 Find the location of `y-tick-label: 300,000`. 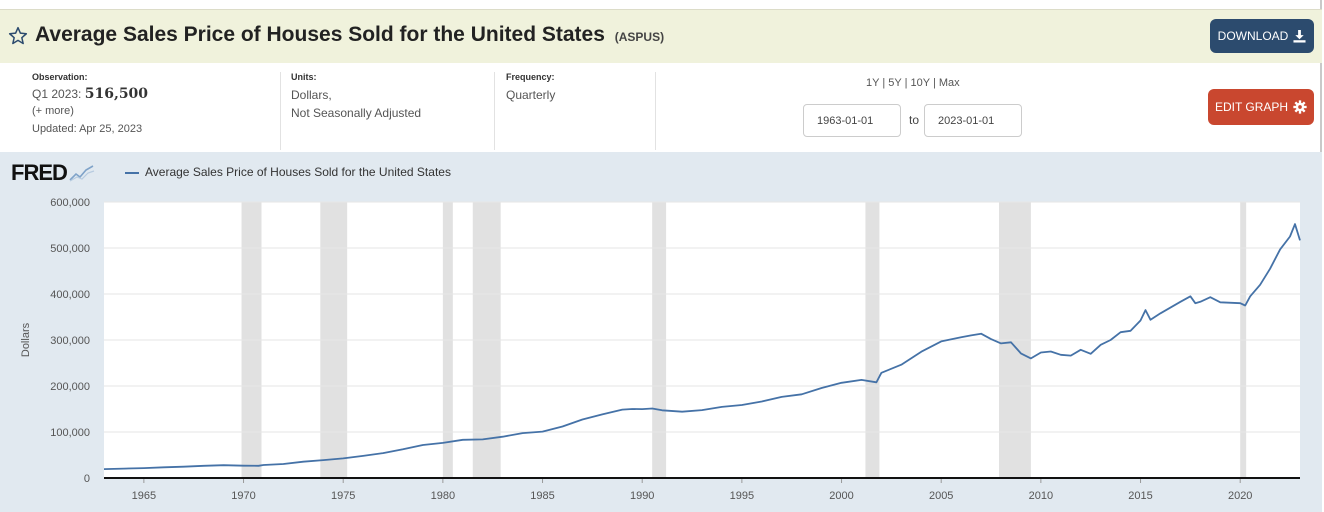

y-tick-label: 300,000 is located at coordinates (70, 341).